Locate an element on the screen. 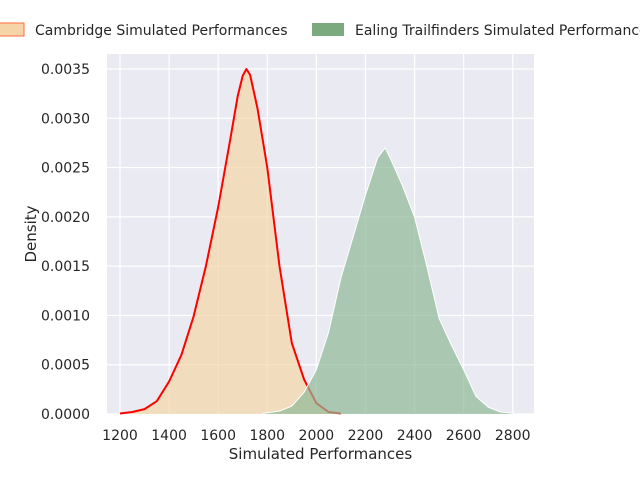 Image resolution: width=640 pixels, height=480 pixels. x-tick-label: 2200 is located at coordinates (366, 436).